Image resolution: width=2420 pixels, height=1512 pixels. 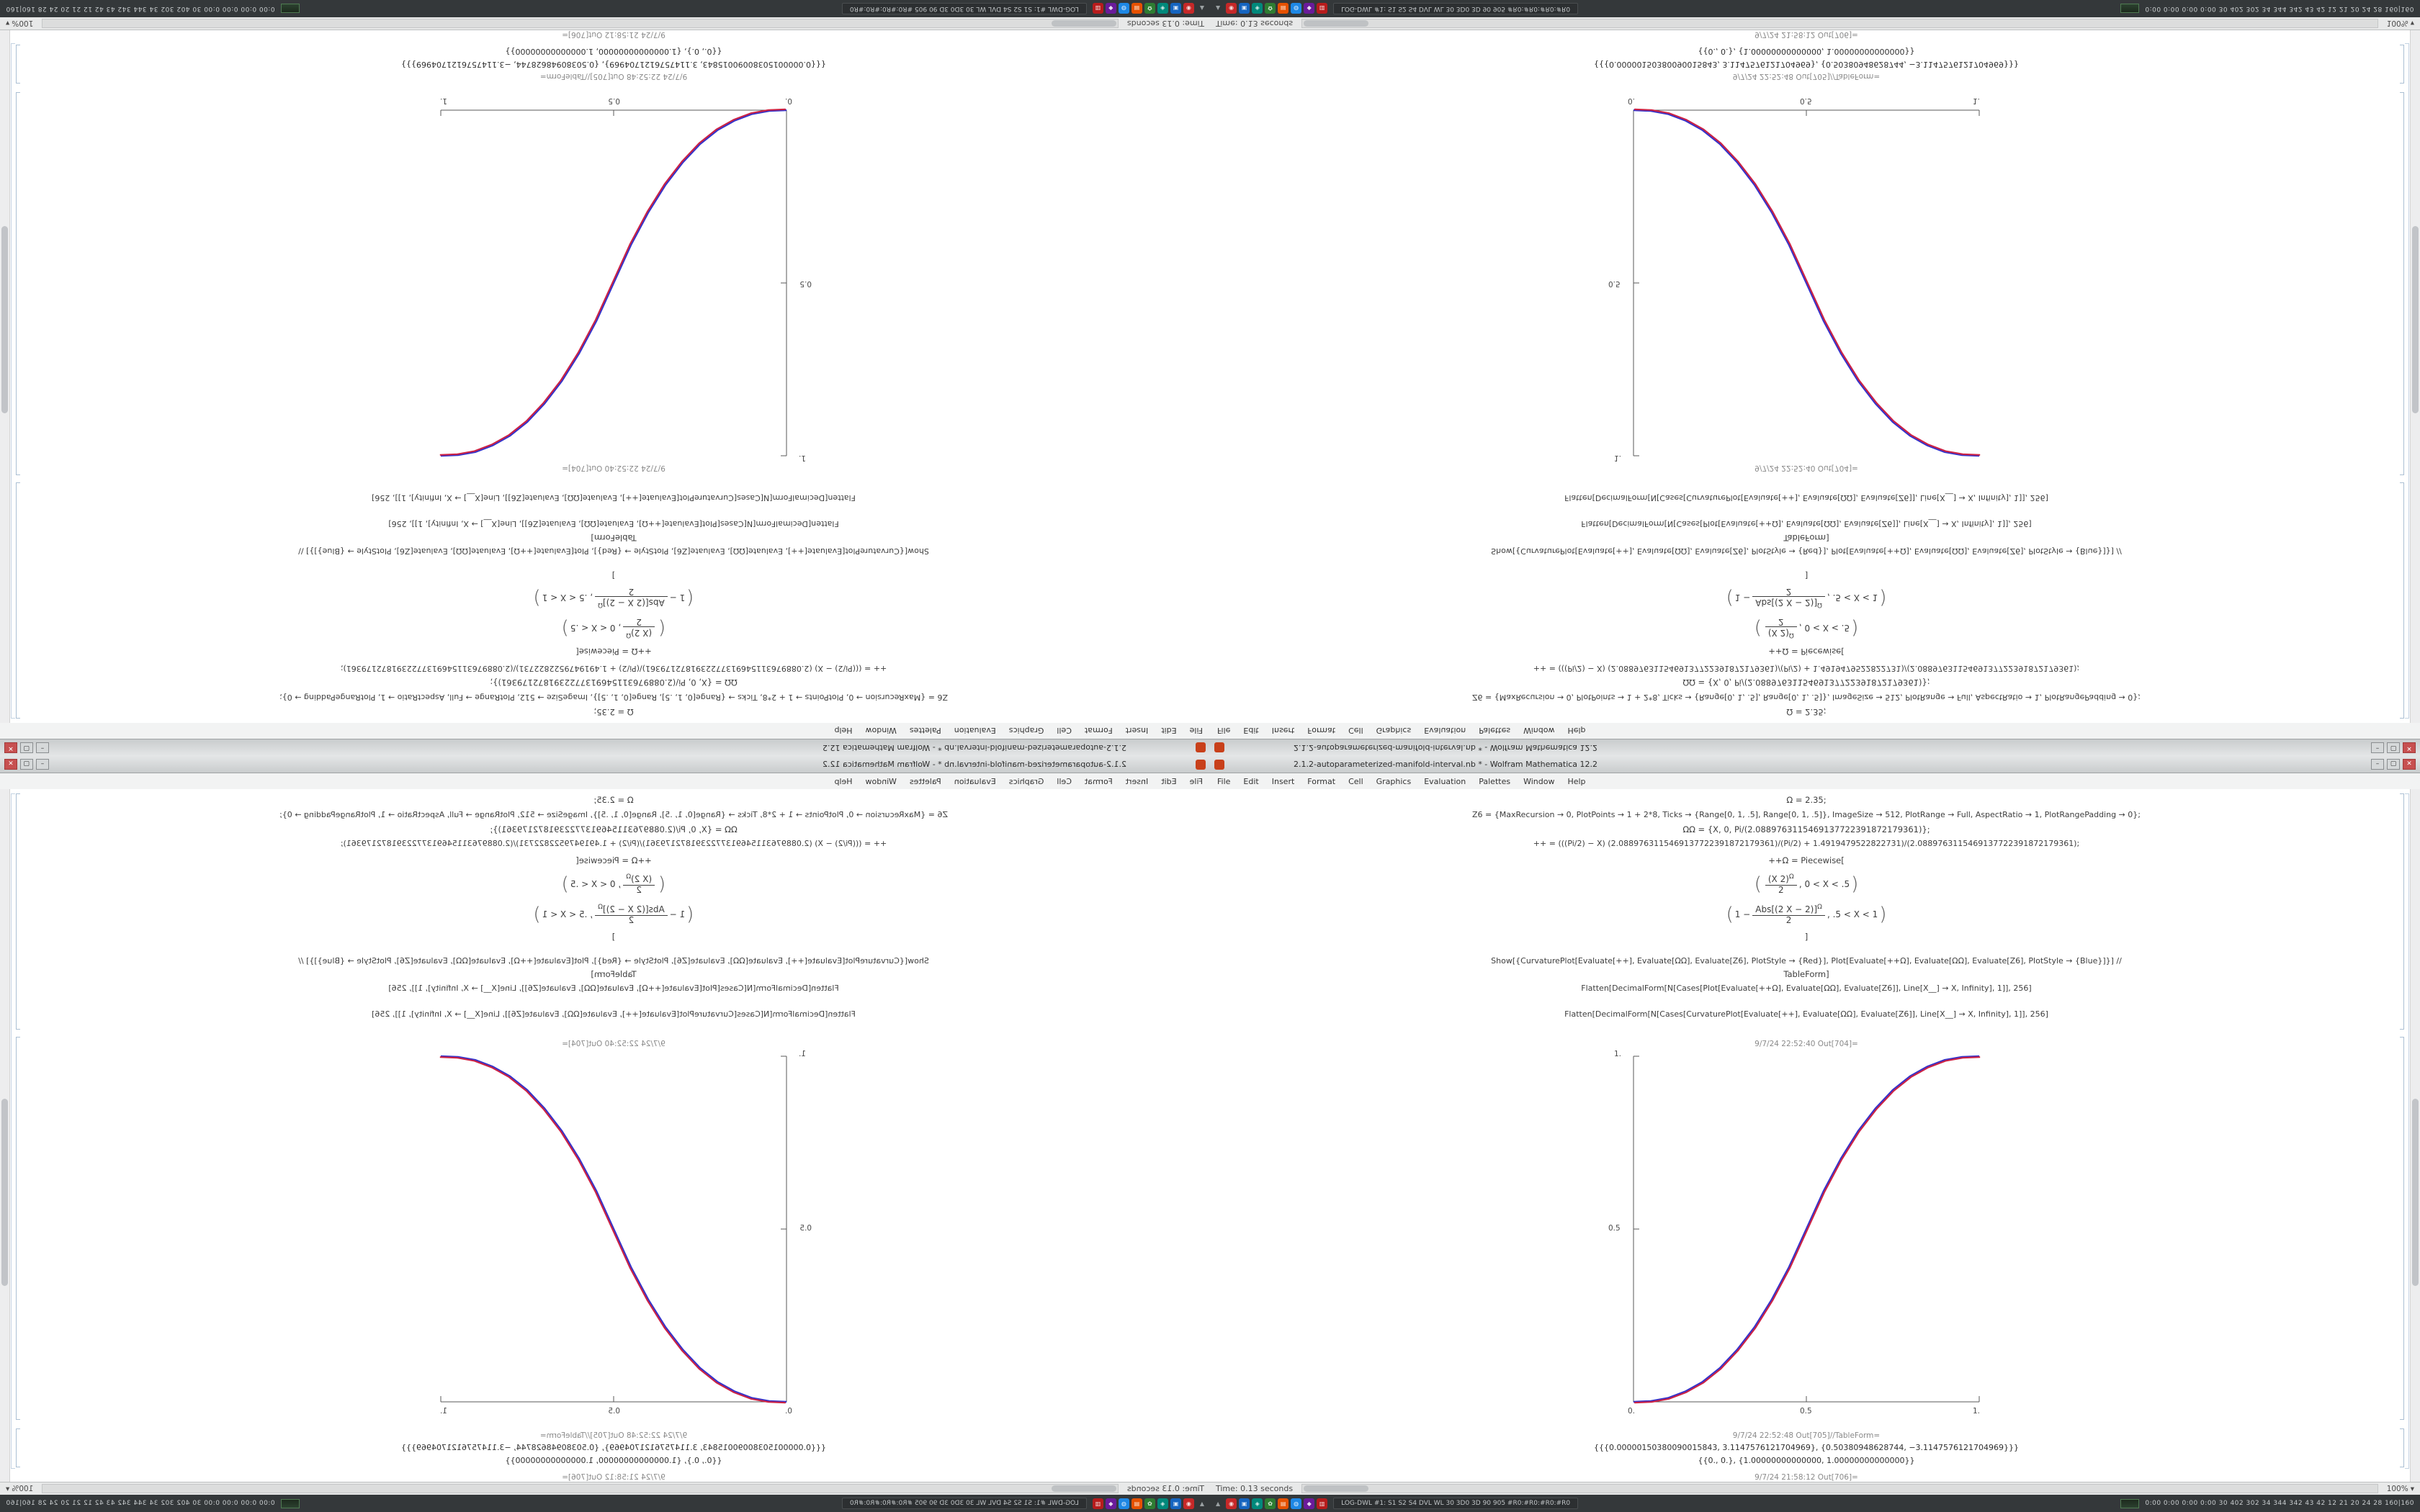 What do you see at coordinates (2400, 1489) in the screenshot?
I see `zoom-widget: 100% ▾` at bounding box center [2400, 1489].